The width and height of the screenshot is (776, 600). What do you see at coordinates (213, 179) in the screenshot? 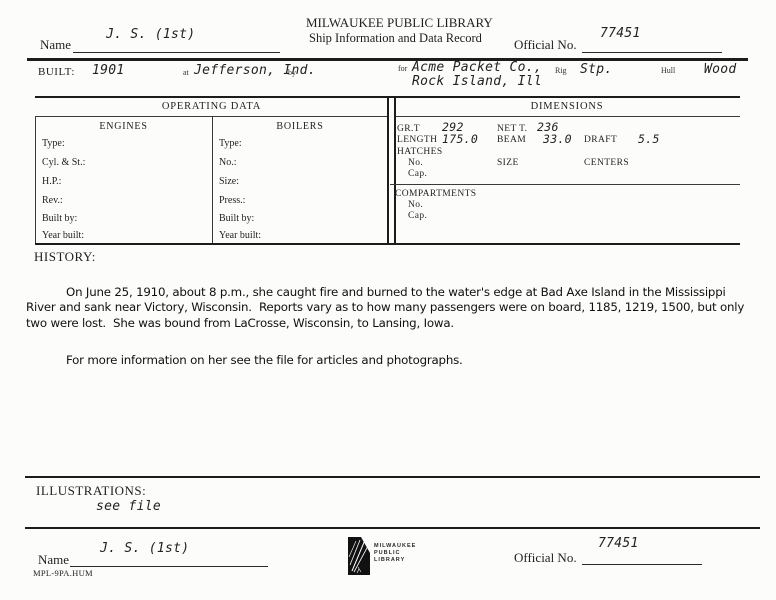
I see `engines-boilers-divider` at bounding box center [213, 179].